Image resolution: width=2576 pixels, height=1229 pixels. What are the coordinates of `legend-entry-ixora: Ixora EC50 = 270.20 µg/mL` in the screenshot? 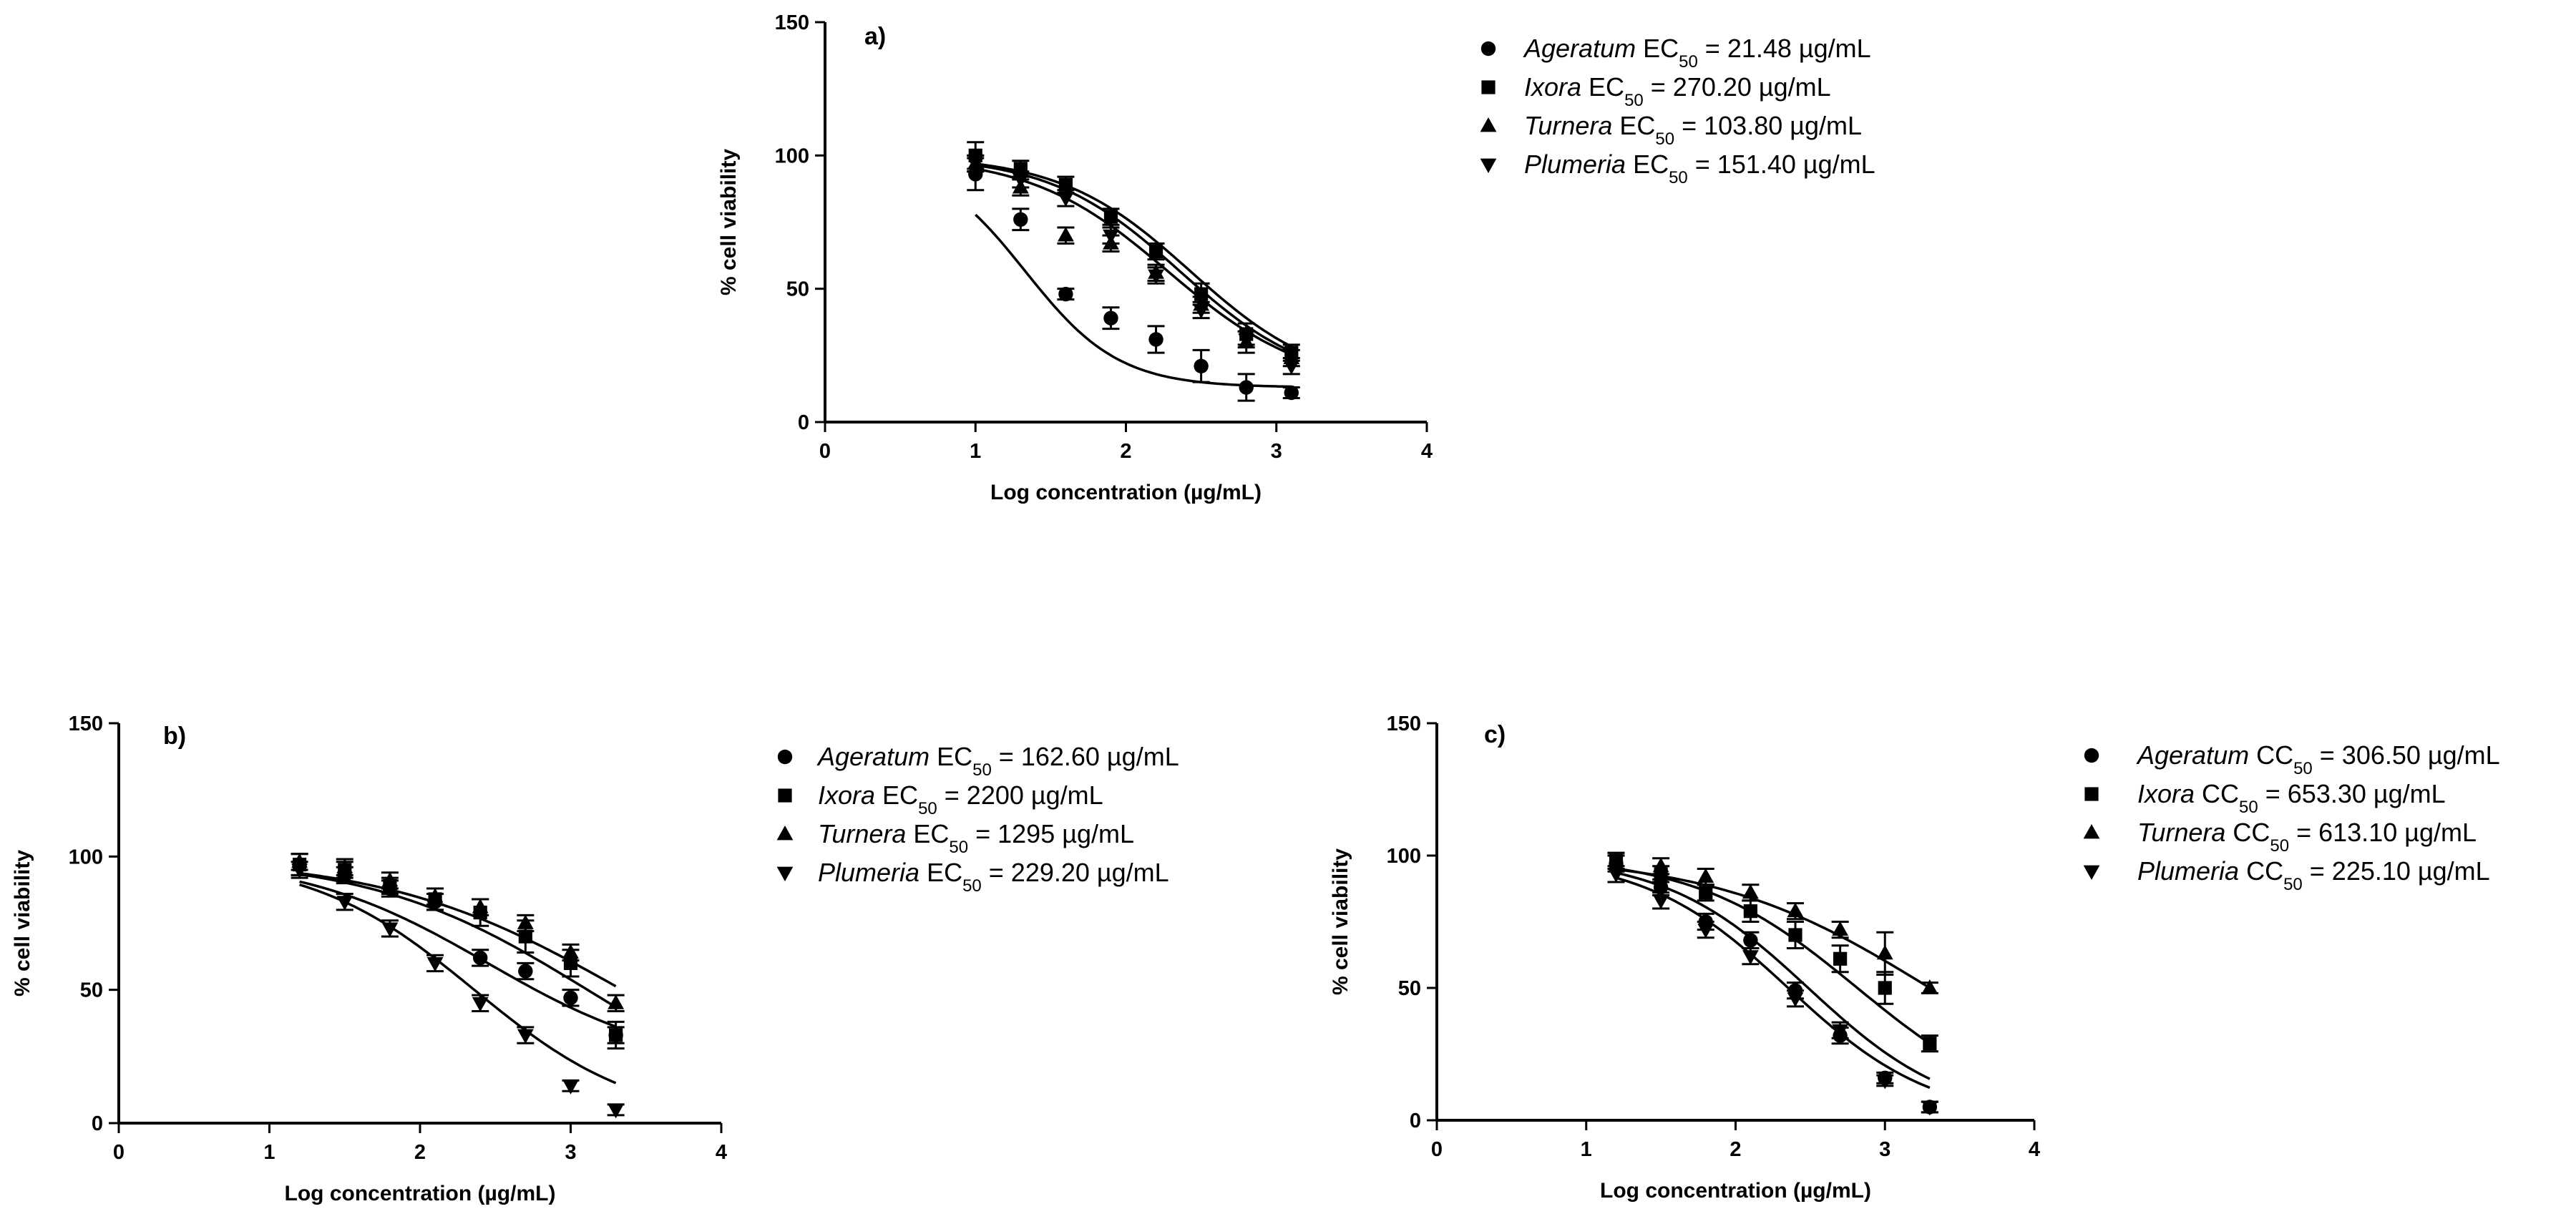 It's located at (1656, 91).